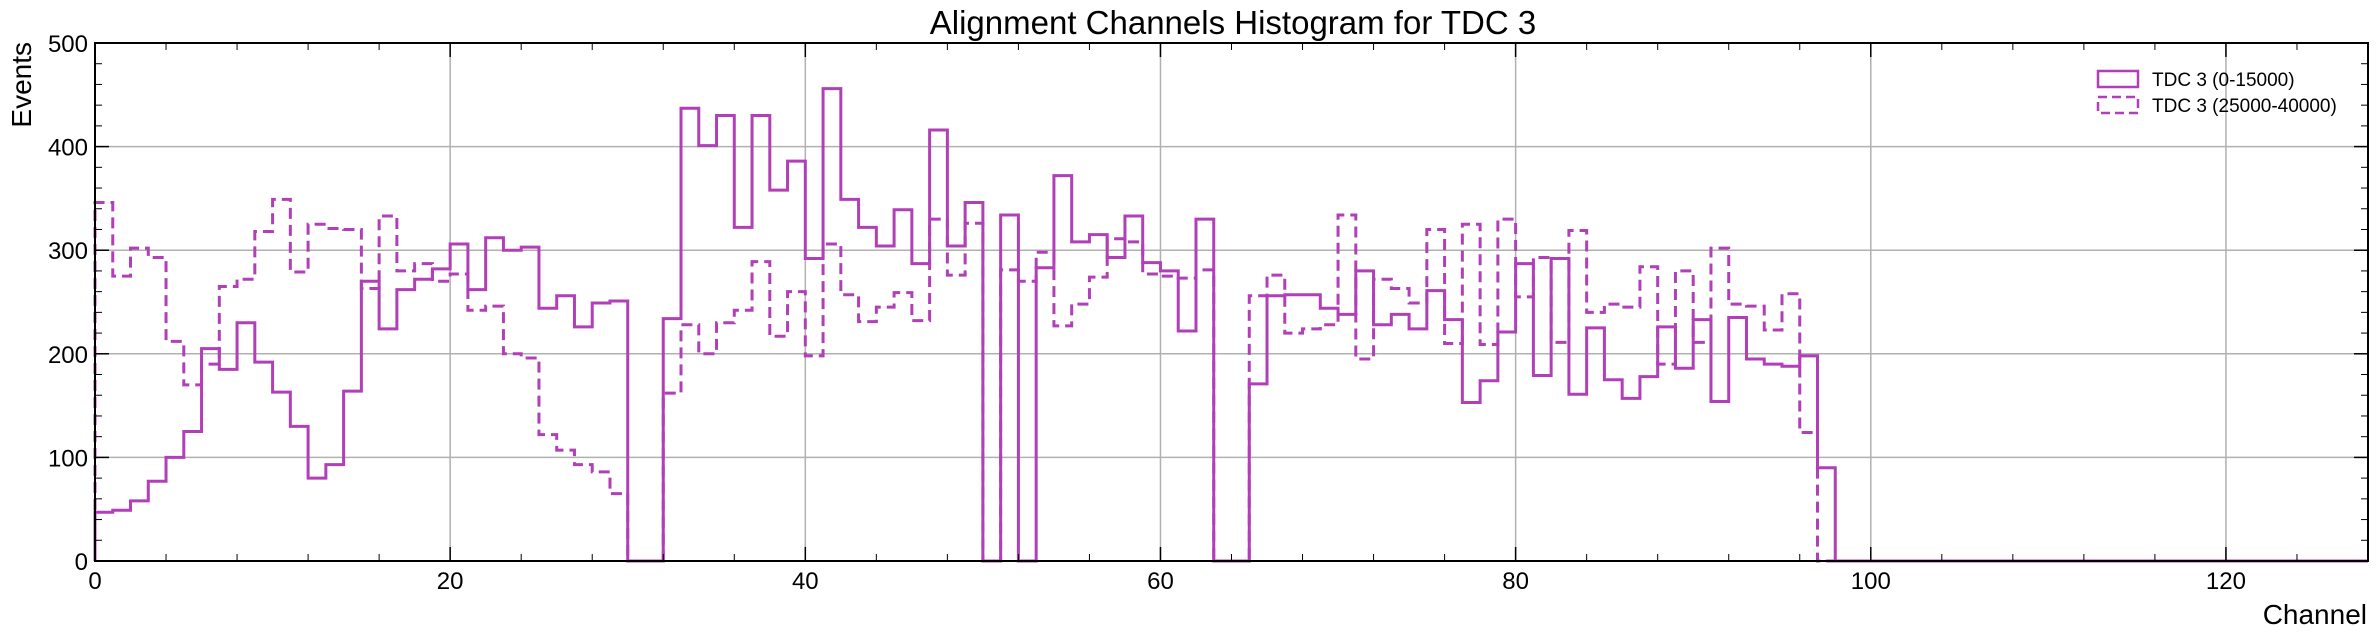 The height and width of the screenshot is (638, 2377). Describe the element at coordinates (805, 581) in the screenshot. I see `x-tick-label: 40` at that location.